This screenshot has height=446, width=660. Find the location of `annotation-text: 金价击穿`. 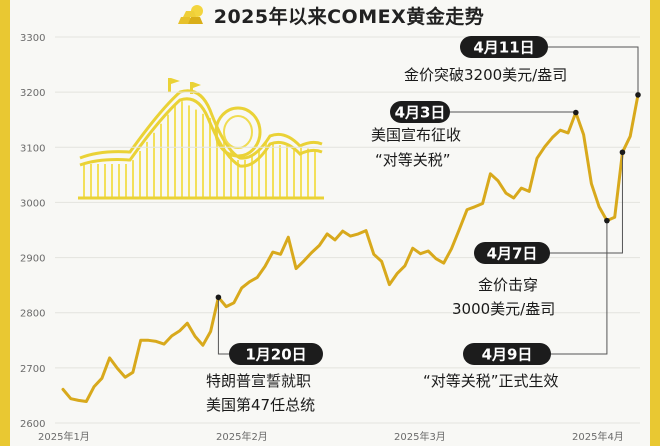

annotation-text: 金价击穿 is located at coordinates (508, 285).